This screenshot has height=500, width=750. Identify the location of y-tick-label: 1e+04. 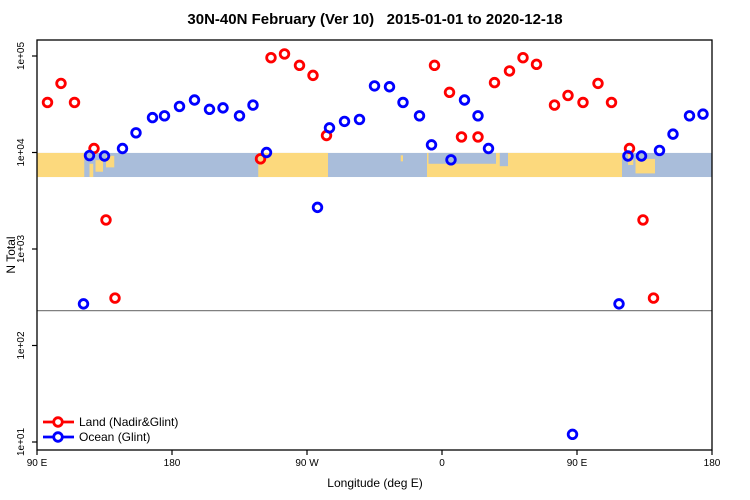
(21, 152).